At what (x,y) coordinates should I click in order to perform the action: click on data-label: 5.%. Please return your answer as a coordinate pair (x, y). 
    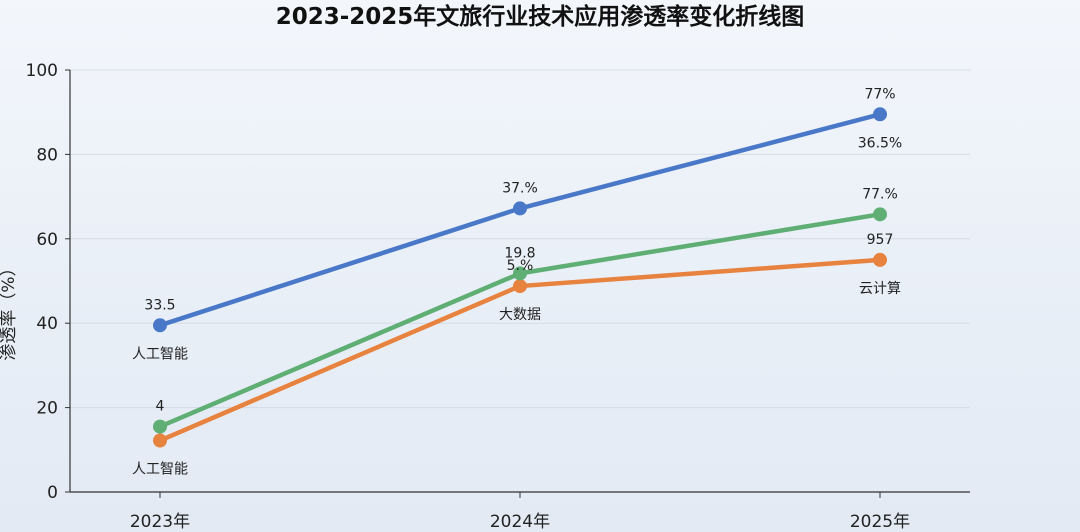
    Looking at the image, I should click on (520, 266).